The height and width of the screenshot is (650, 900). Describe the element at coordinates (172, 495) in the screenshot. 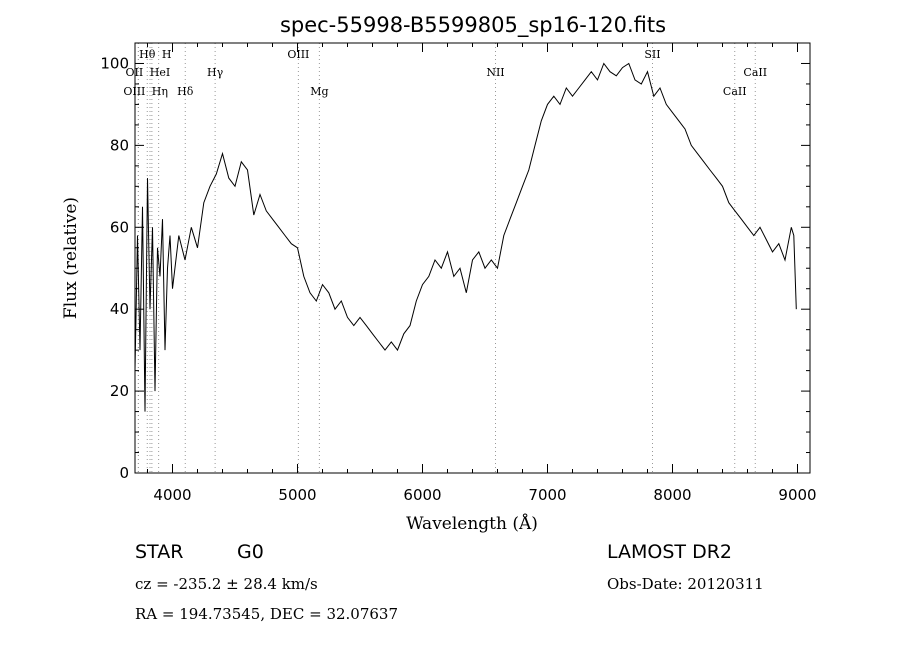

I see `x-tick-label: 4000` at that location.